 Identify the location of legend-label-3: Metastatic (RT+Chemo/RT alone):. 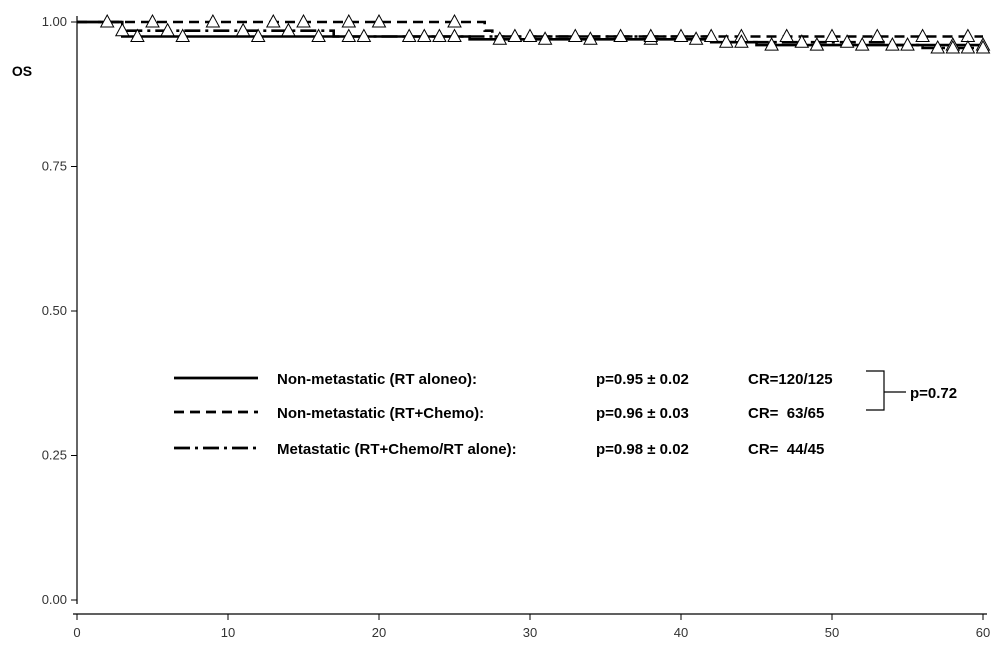
(397, 449).